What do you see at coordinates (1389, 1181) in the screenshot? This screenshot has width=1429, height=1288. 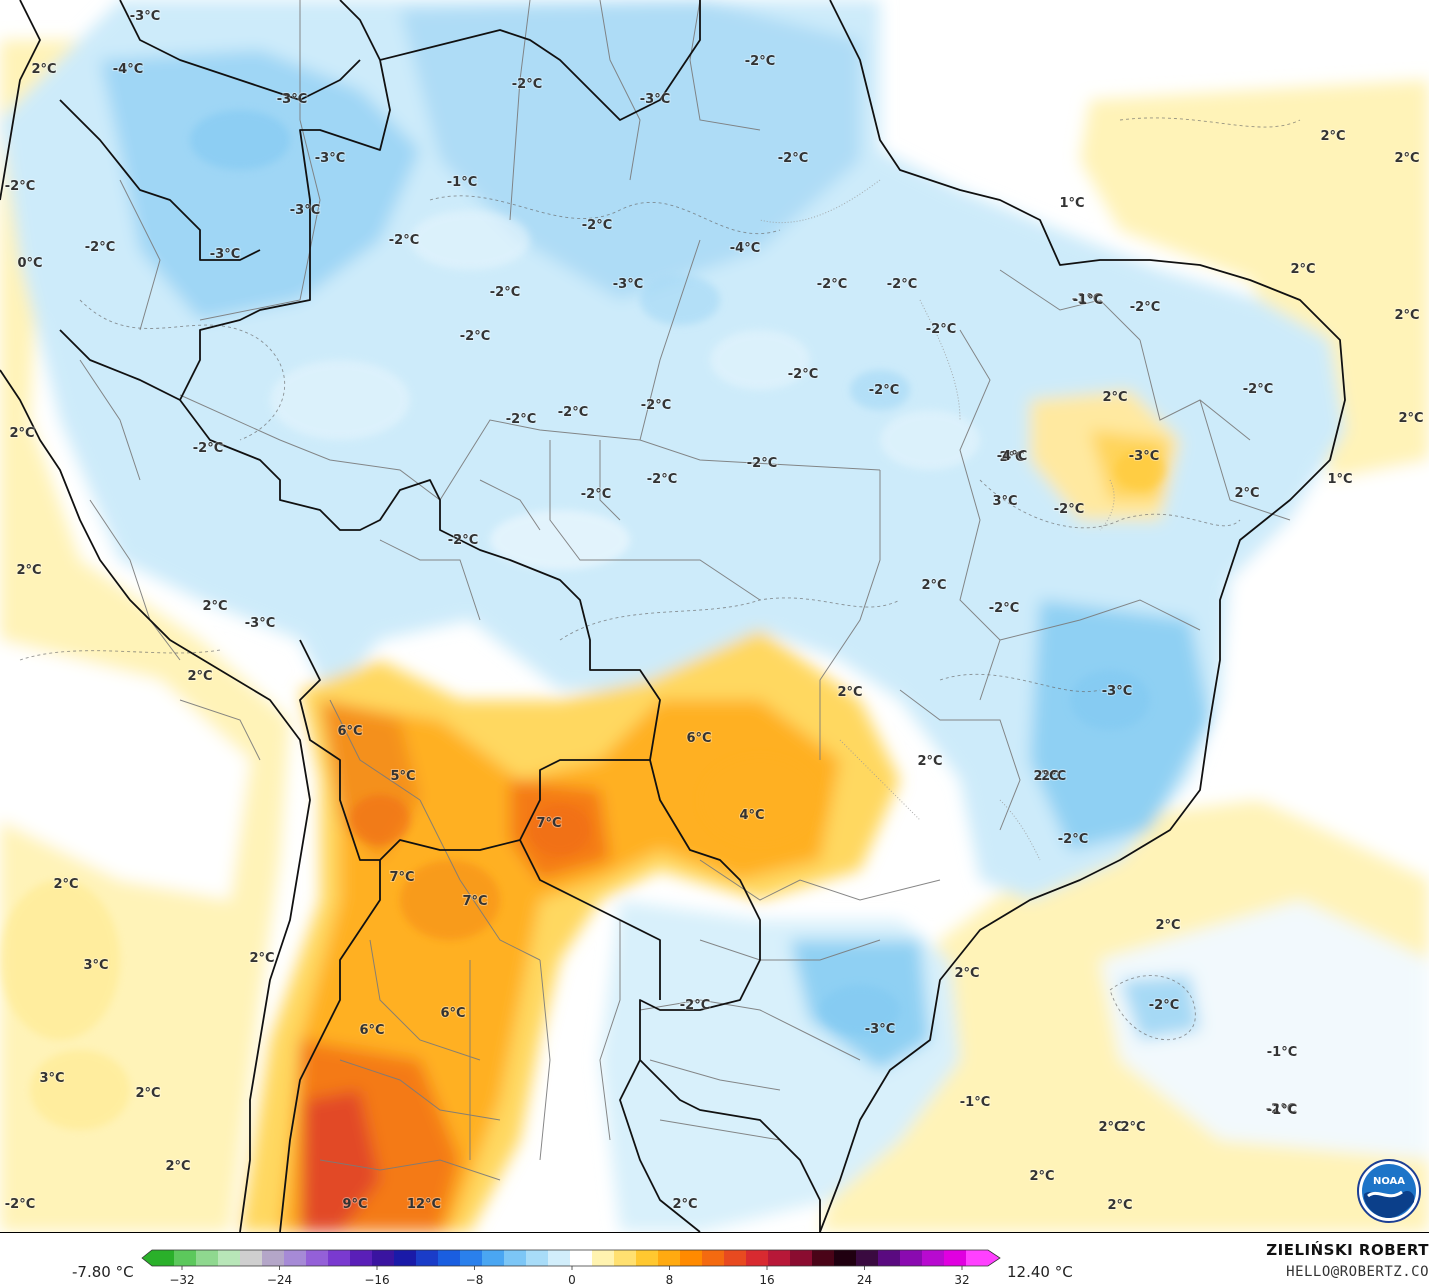 I see `noaa-logo-text: NOAA` at bounding box center [1389, 1181].